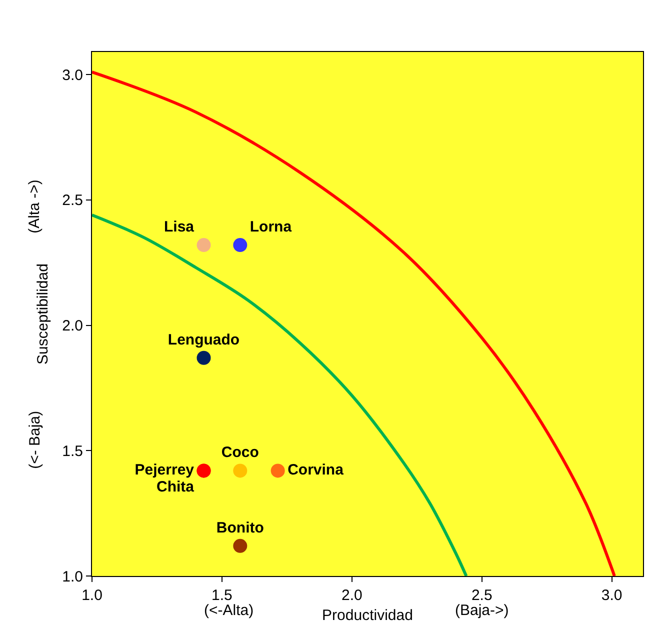  Describe the element at coordinates (240, 453) in the screenshot. I see `series-label: Coco` at that location.